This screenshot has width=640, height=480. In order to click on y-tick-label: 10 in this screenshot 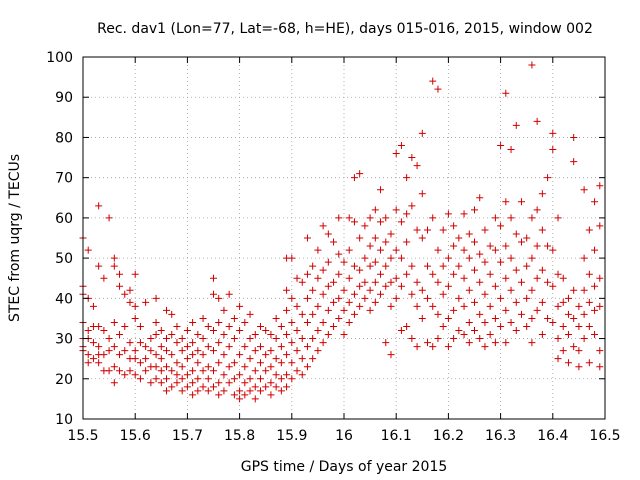, I will do `click(64, 420)`.